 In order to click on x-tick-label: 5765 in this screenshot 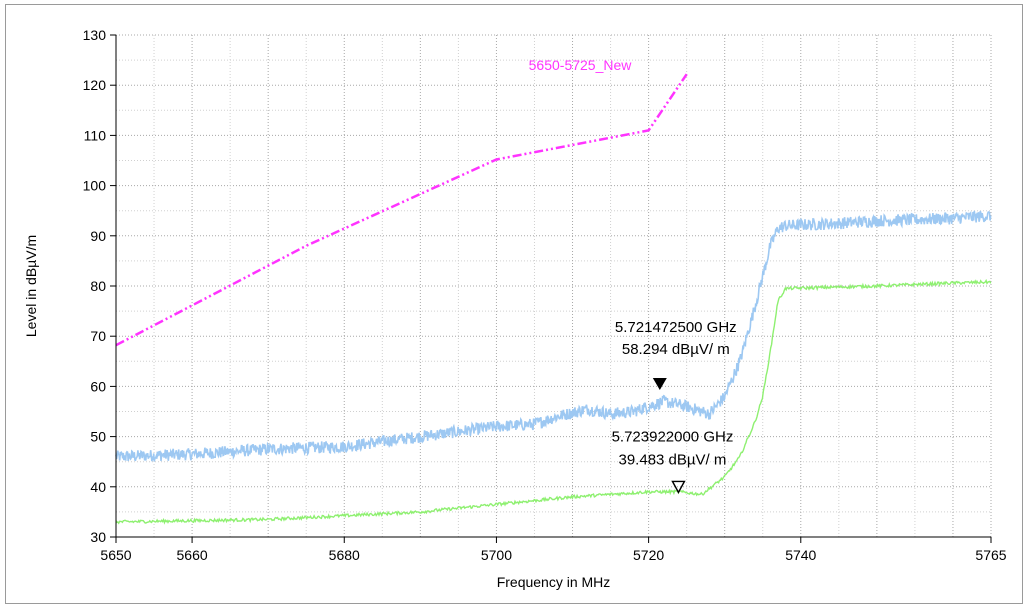, I will do `click(990, 555)`.